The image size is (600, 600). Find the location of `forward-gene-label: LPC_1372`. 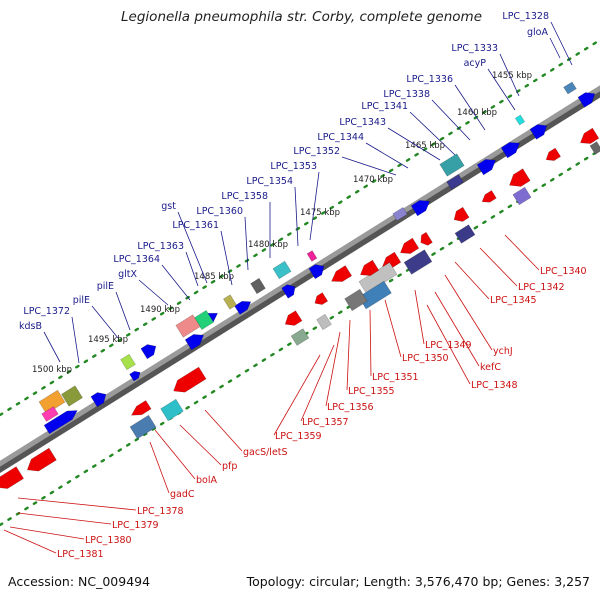

forward-gene-label: LPC_1372 is located at coordinates (46, 311).